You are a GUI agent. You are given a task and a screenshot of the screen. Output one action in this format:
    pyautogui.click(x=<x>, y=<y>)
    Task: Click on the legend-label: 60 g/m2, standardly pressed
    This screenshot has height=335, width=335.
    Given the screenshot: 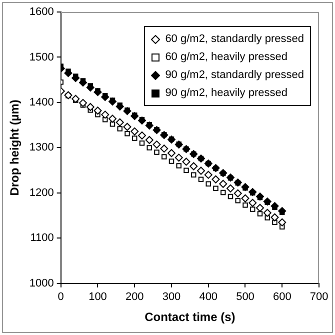 What is the action you would take?
    pyautogui.click(x=234, y=39)
    